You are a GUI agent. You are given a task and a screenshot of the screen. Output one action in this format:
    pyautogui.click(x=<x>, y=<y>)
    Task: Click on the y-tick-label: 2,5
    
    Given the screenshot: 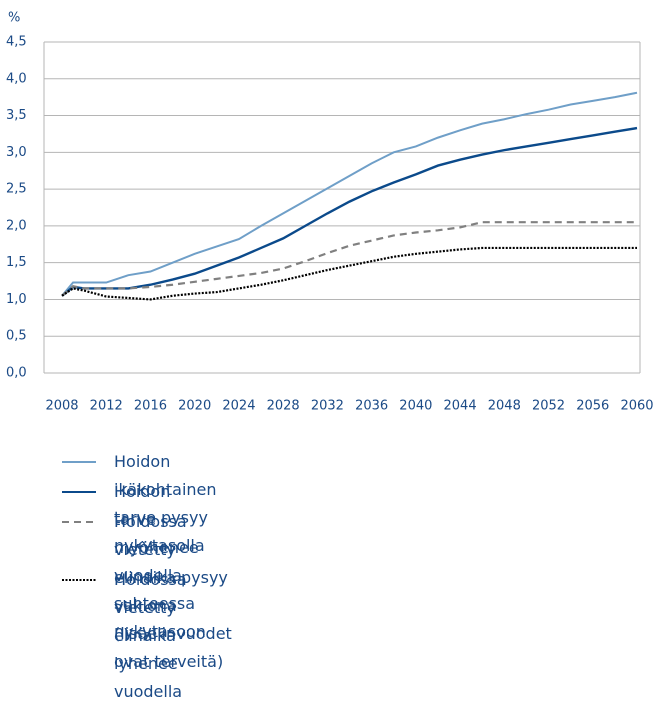 What is the action you would take?
    pyautogui.click(x=16, y=189)
    